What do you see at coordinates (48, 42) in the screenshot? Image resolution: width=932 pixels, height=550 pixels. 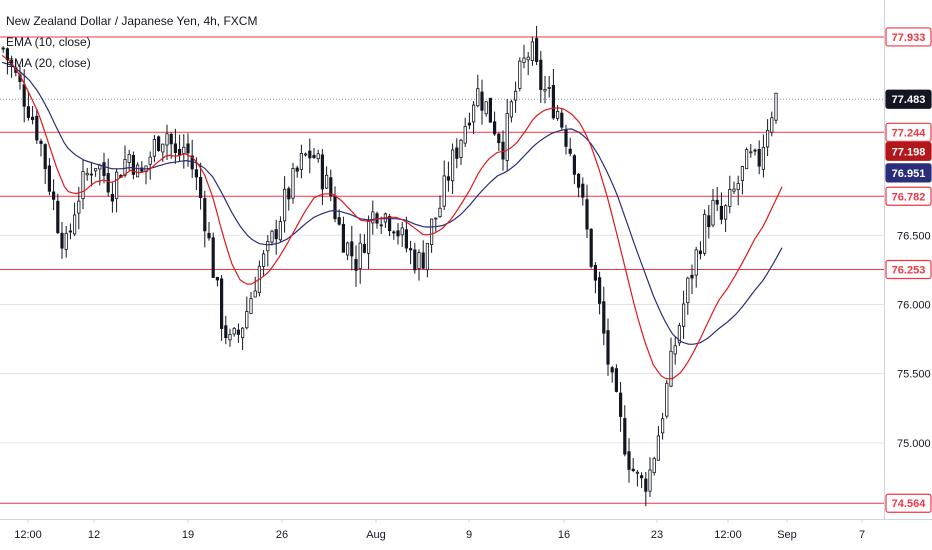 I see `indicator-ema10-label: EMA (10, close)` at bounding box center [48, 42].